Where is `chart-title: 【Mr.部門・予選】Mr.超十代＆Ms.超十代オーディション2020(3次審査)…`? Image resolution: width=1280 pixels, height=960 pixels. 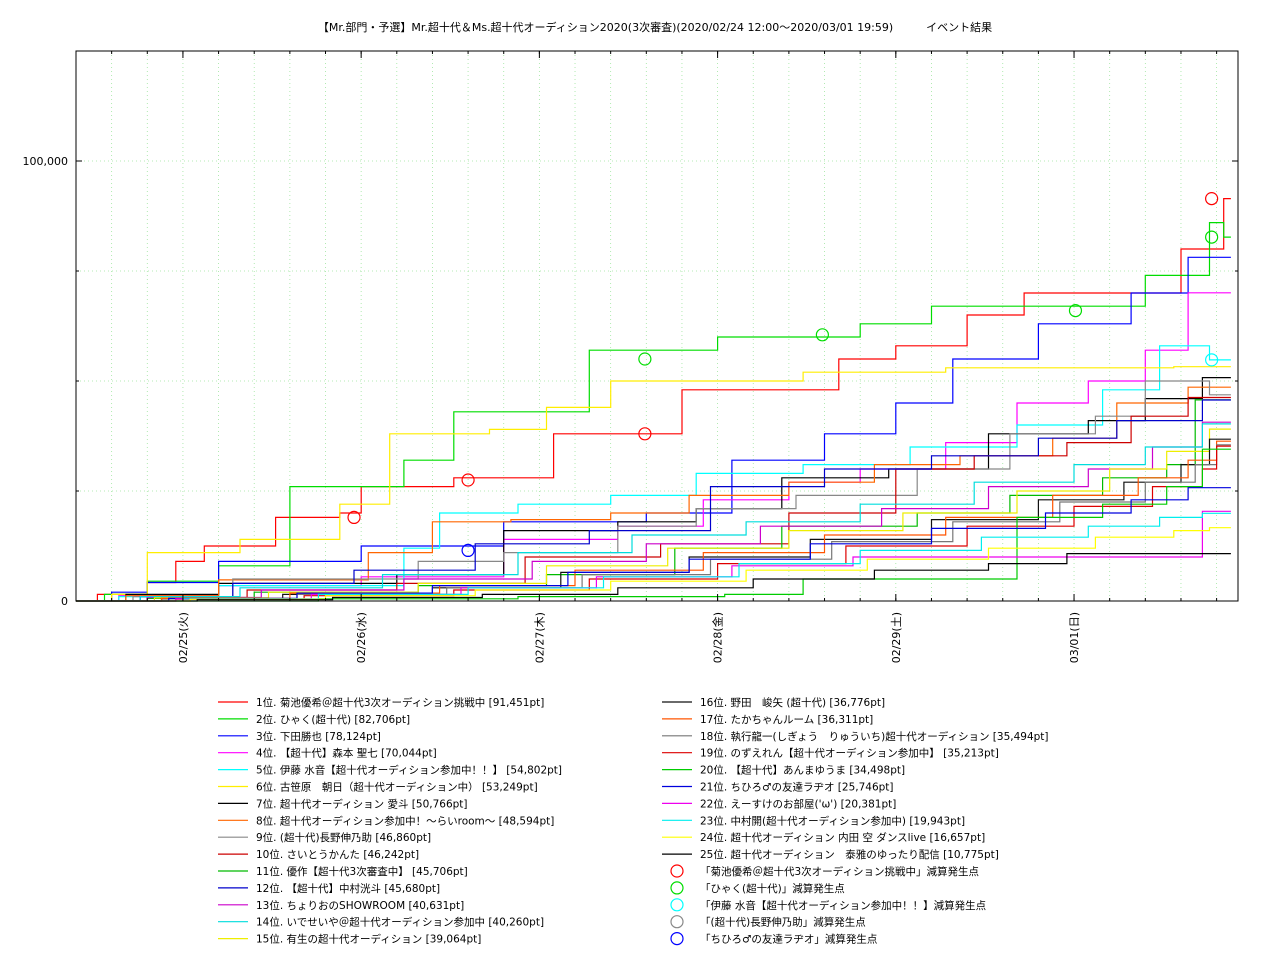 chart-title: 【Mr.部門・予選】Mr.超十代＆Ms.超十代オーディション2020(3次審査)… is located at coordinates (655, 27).